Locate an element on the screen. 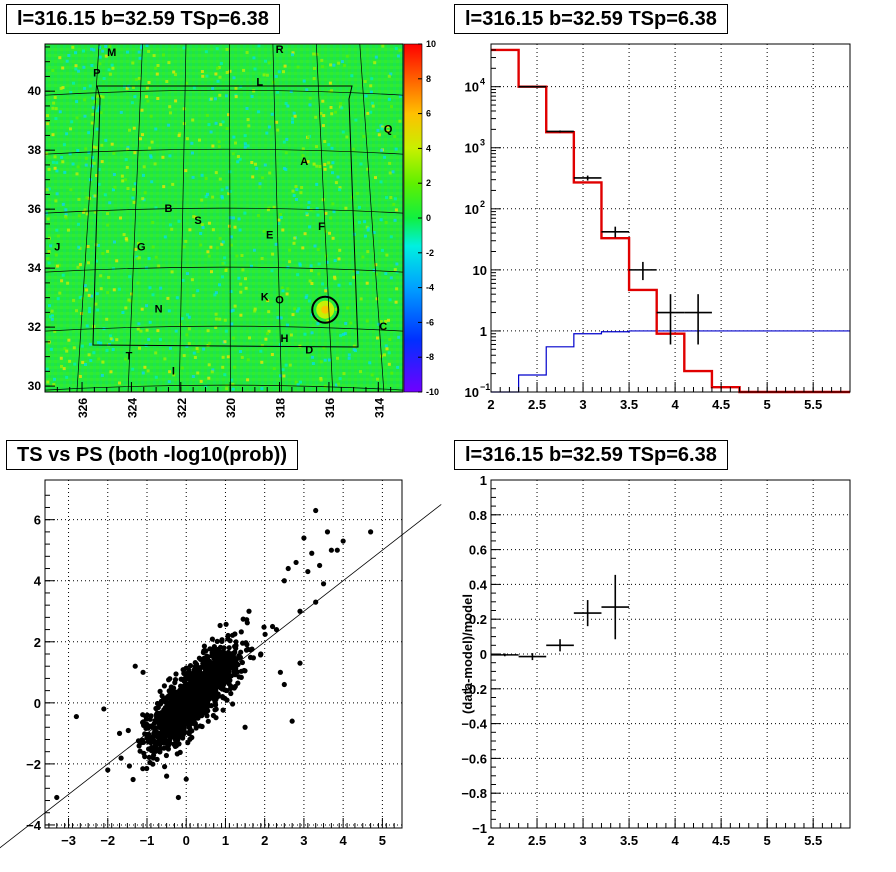 This screenshot has width=896, height=872. colorbar-tick-label: 2 is located at coordinates (428, 183).